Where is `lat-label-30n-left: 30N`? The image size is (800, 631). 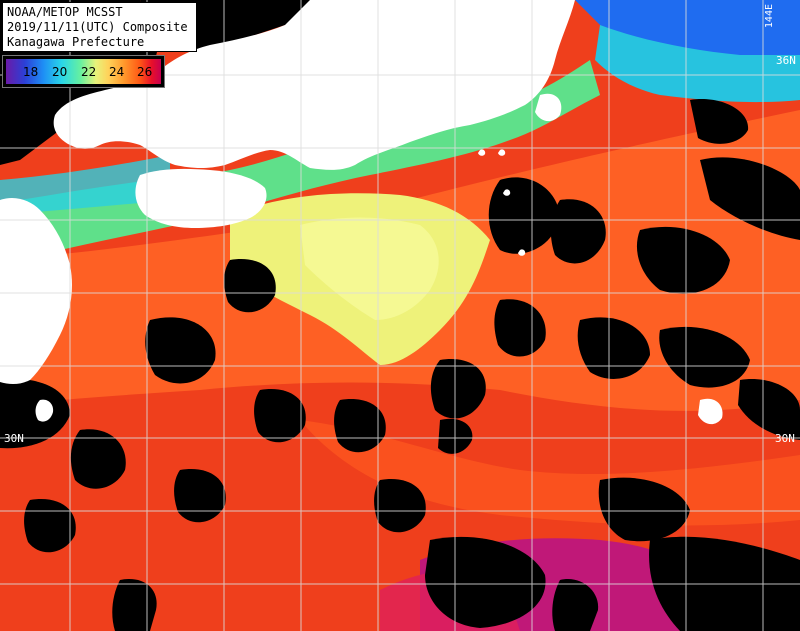 lat-label-30n-left: 30N is located at coordinates (14, 438).